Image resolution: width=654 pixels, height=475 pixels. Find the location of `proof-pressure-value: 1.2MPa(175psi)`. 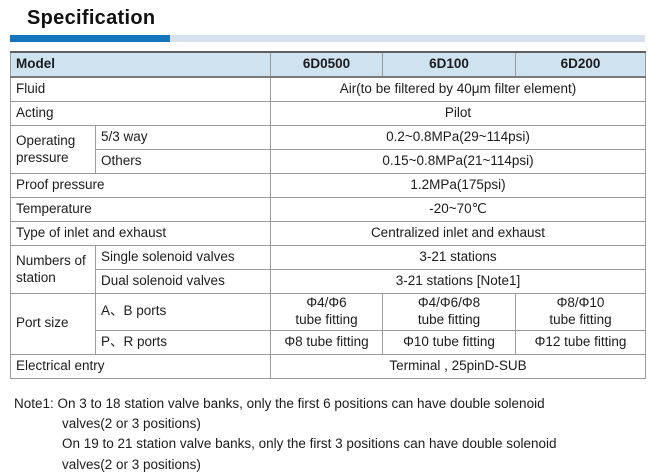

proof-pressure-value: 1.2MPa(175psi) is located at coordinates (458, 185).